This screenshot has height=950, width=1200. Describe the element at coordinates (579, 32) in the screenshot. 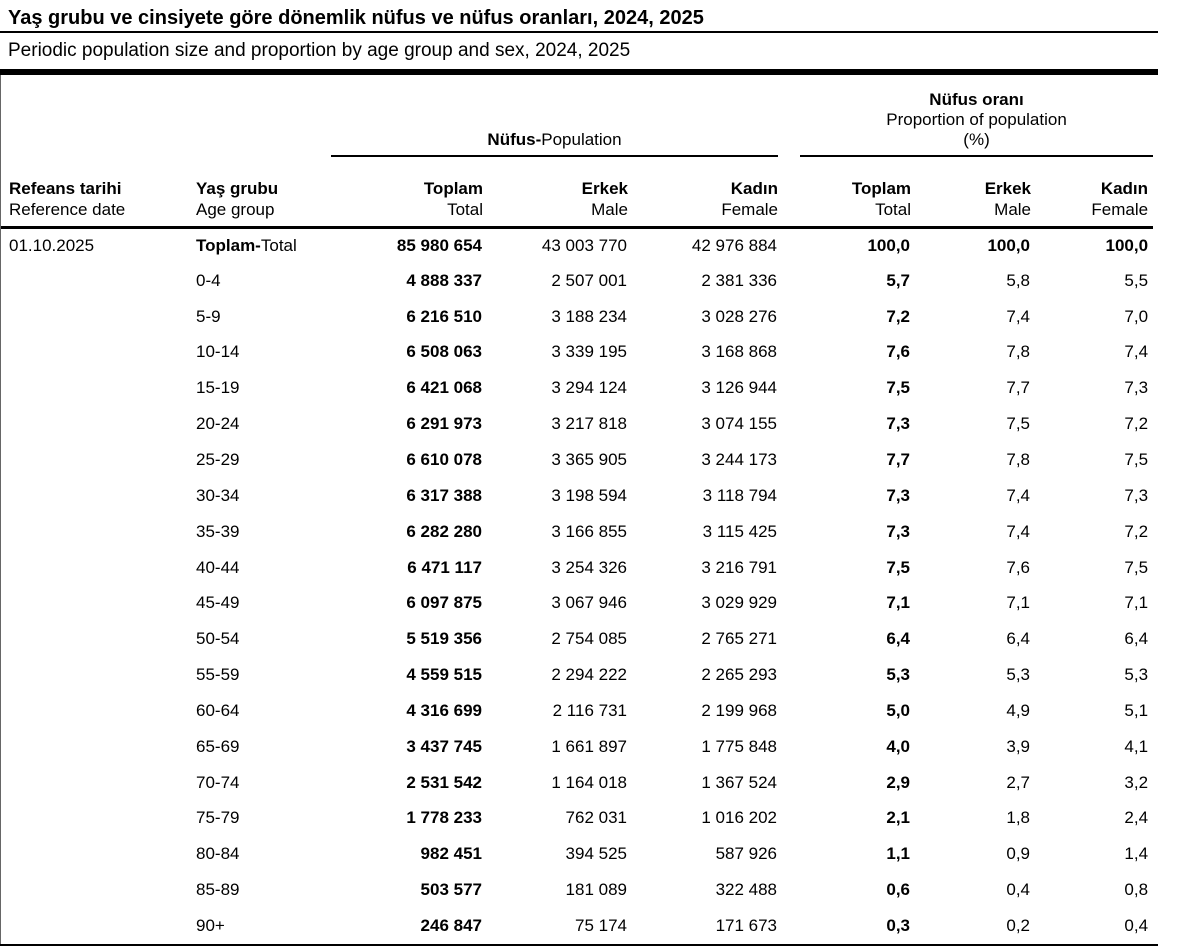

I see `title-divider` at that location.